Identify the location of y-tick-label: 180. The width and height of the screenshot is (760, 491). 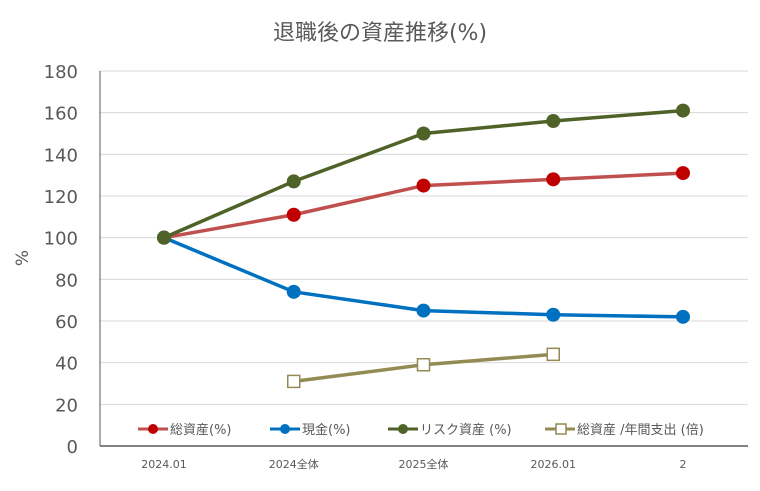
(61, 72).